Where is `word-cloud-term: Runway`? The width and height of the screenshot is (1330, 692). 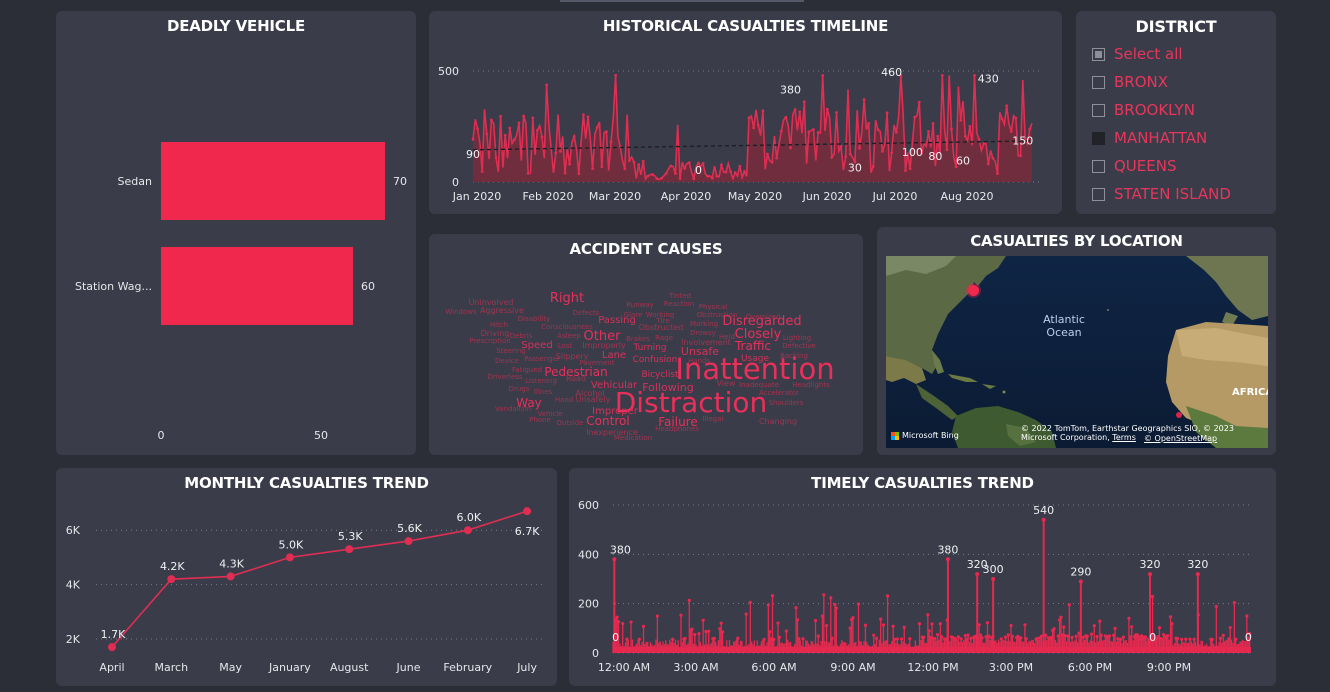 word-cloud-term: Runway is located at coordinates (640, 305).